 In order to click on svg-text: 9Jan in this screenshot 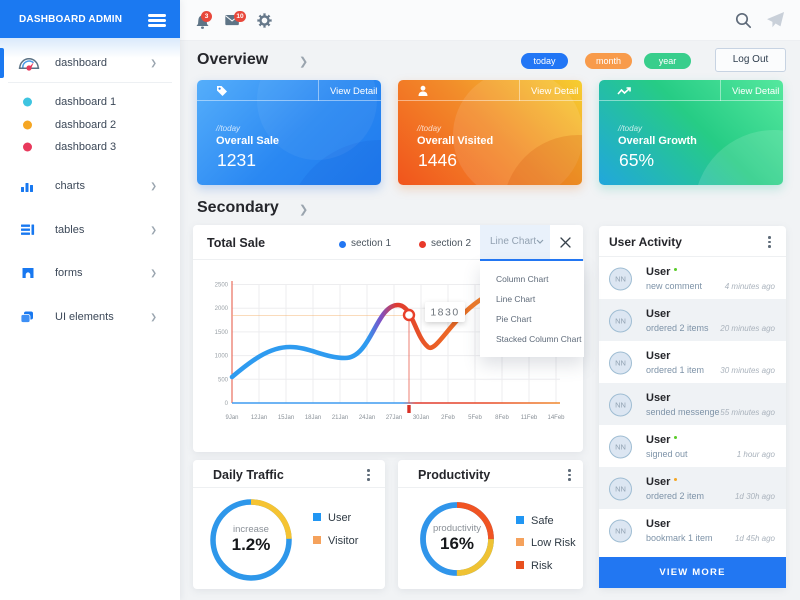, I will do `click(231, 418)`.